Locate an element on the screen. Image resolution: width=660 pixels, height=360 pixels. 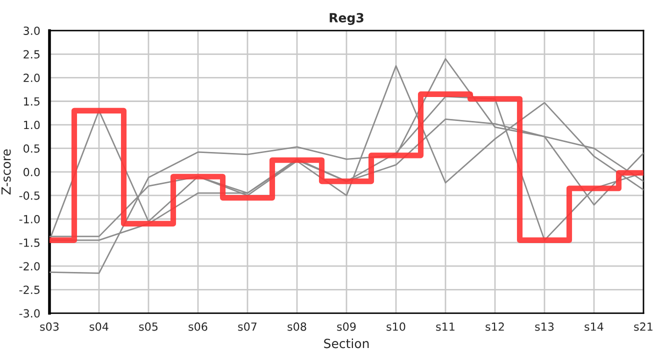
y-tick-label: -2.5 is located at coordinates (29, 290).